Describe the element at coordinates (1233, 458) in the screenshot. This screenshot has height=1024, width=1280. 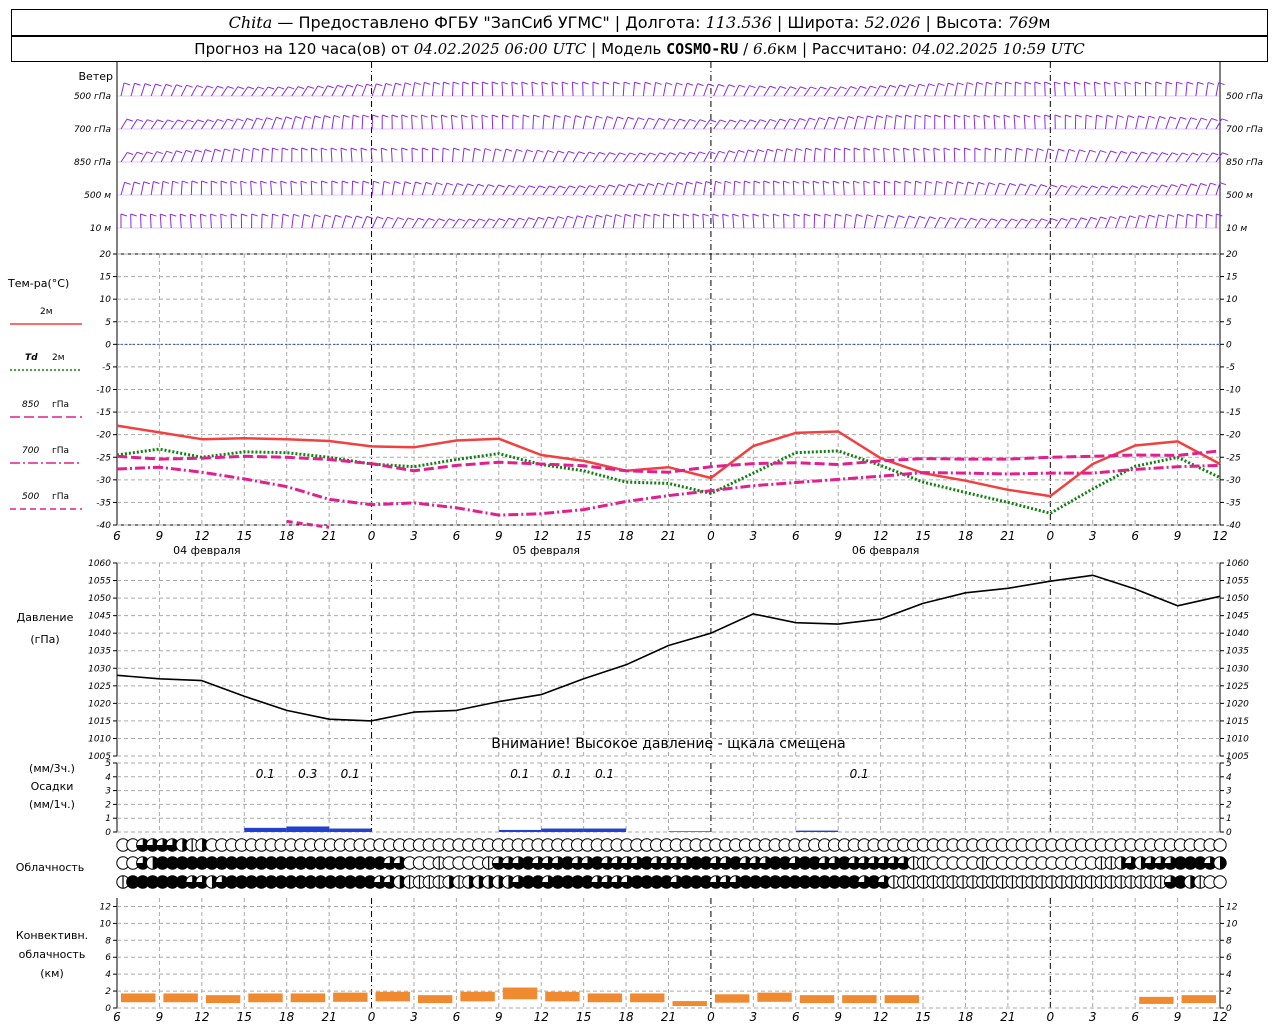
I see `temp-tick-right: -25` at that location.